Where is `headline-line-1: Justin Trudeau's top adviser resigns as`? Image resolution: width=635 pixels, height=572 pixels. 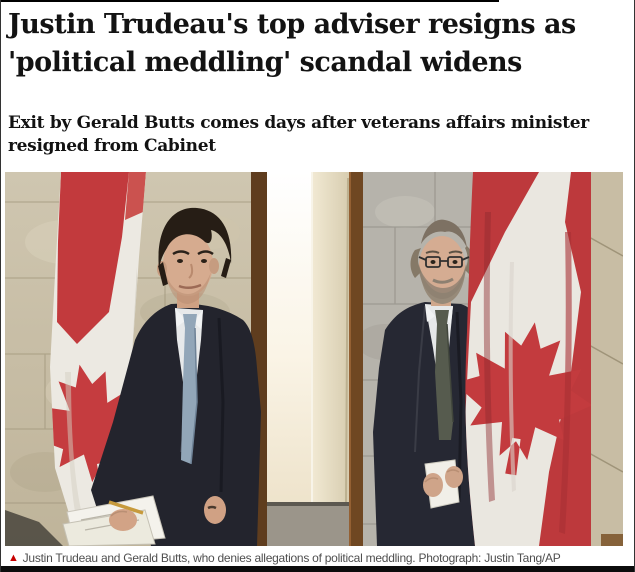
headline-line-1: Justin Trudeau's top adviser resigns as is located at coordinates (292, 24).